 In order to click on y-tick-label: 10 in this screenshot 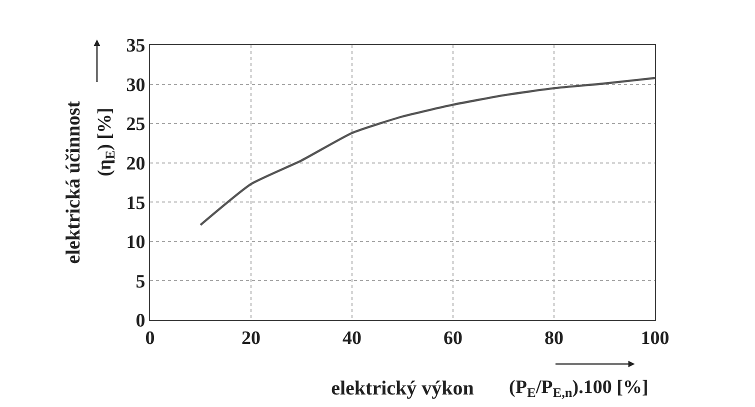, I will do `click(136, 243)`.